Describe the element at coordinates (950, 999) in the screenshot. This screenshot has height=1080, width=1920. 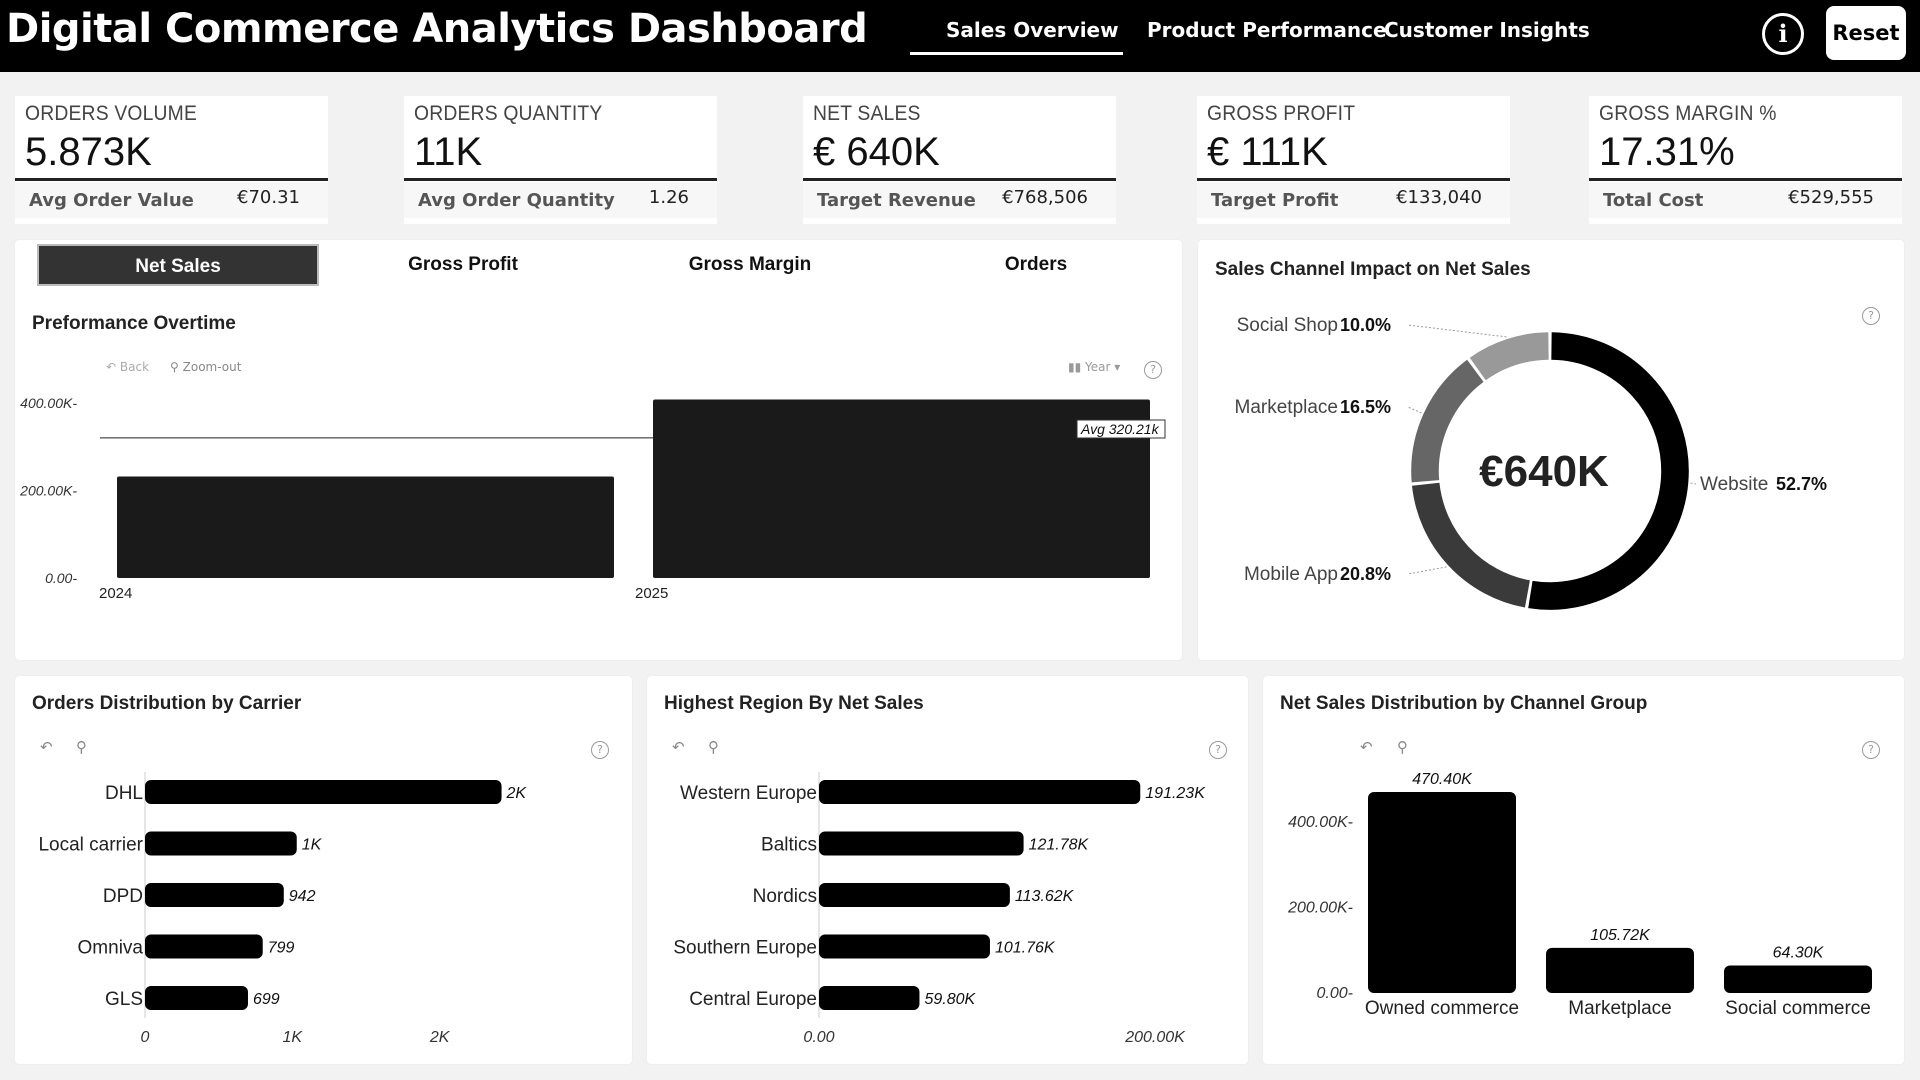
I see `data-label: 59.80K` at that location.